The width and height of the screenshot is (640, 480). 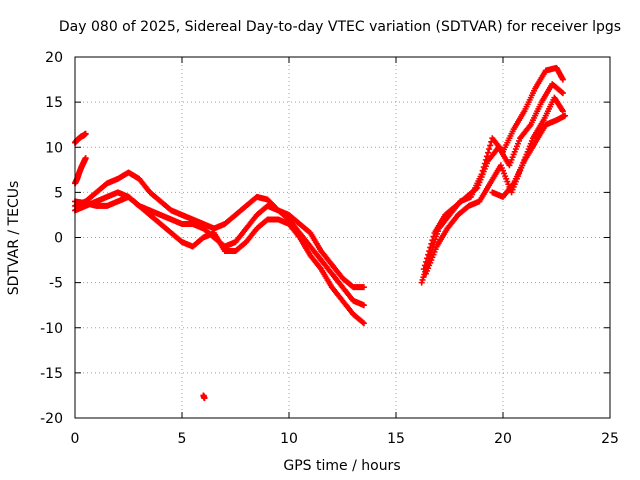 I want to click on x-axis-label: GPS time / hours, so click(x=341, y=466).